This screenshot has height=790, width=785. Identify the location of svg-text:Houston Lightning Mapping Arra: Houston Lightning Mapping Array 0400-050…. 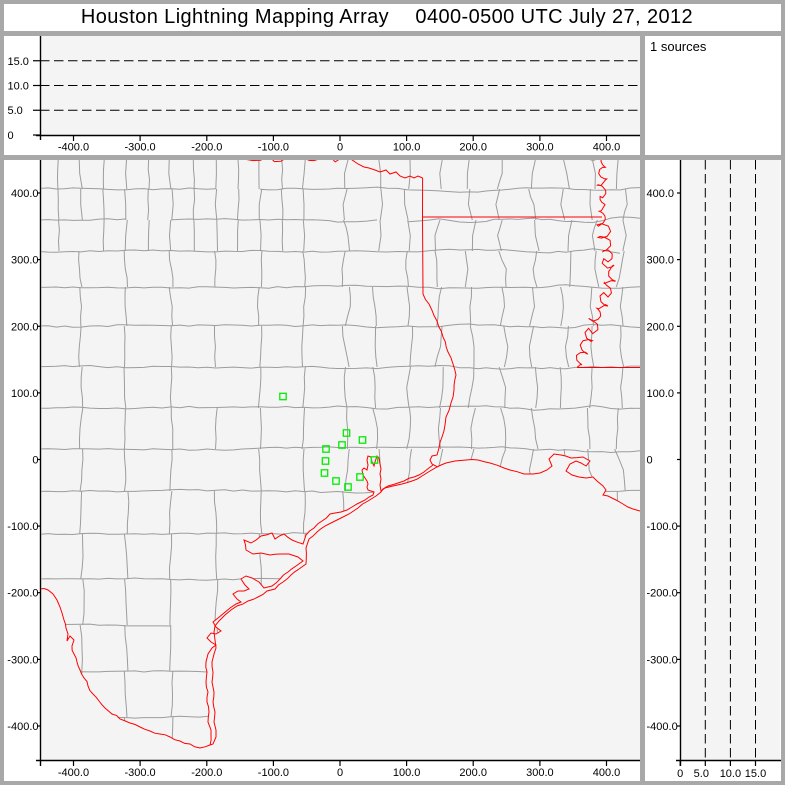
(387, 17).